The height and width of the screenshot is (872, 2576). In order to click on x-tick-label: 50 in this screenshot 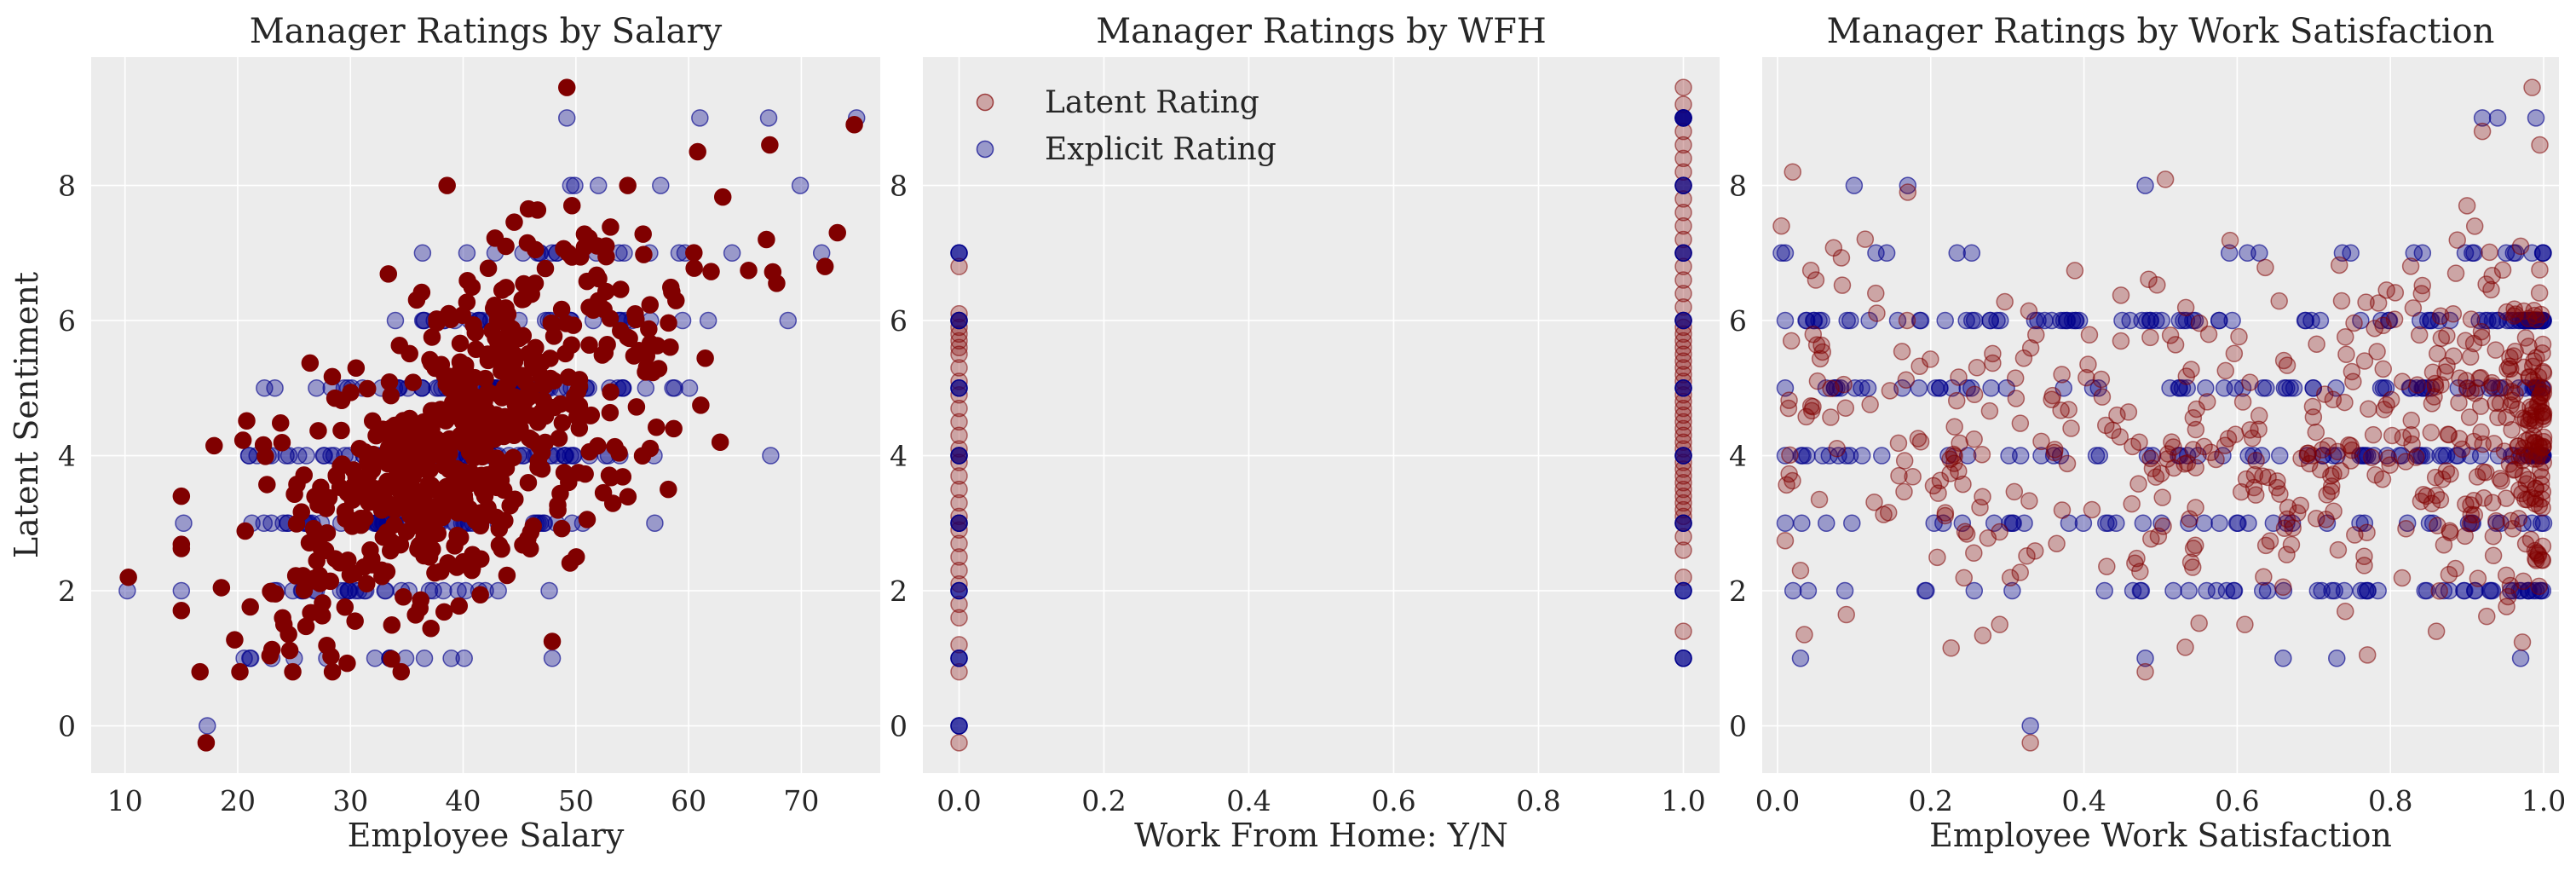, I will do `click(576, 801)`.